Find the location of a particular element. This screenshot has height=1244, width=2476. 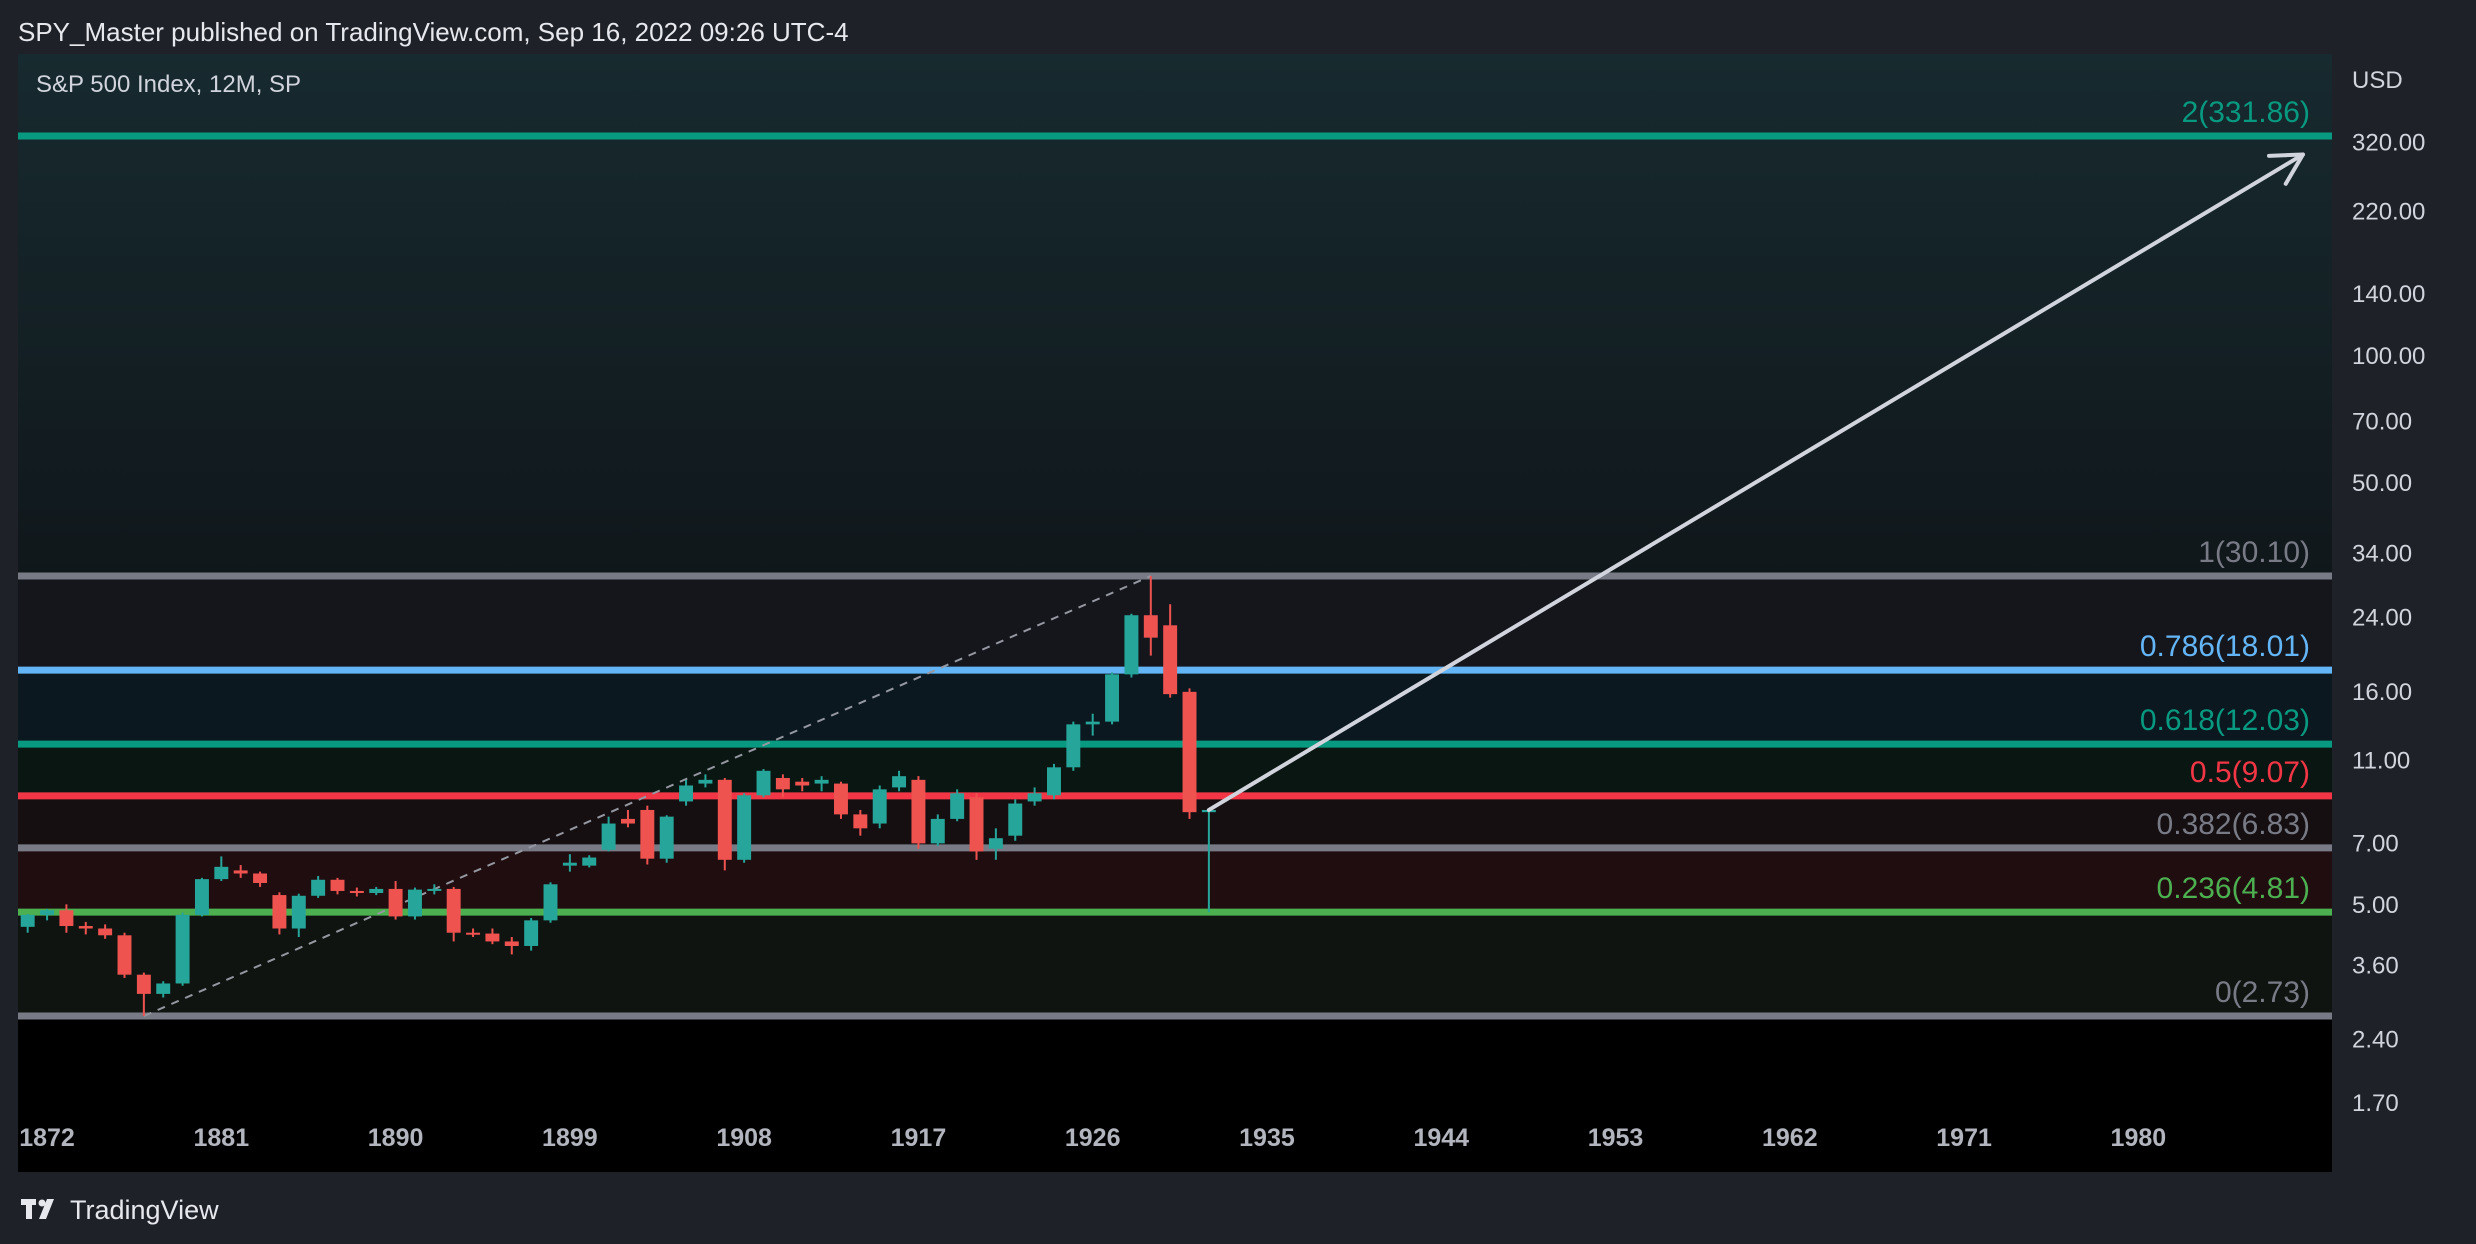

fib-level-label: 0.786(18.01) is located at coordinates (2225, 646).